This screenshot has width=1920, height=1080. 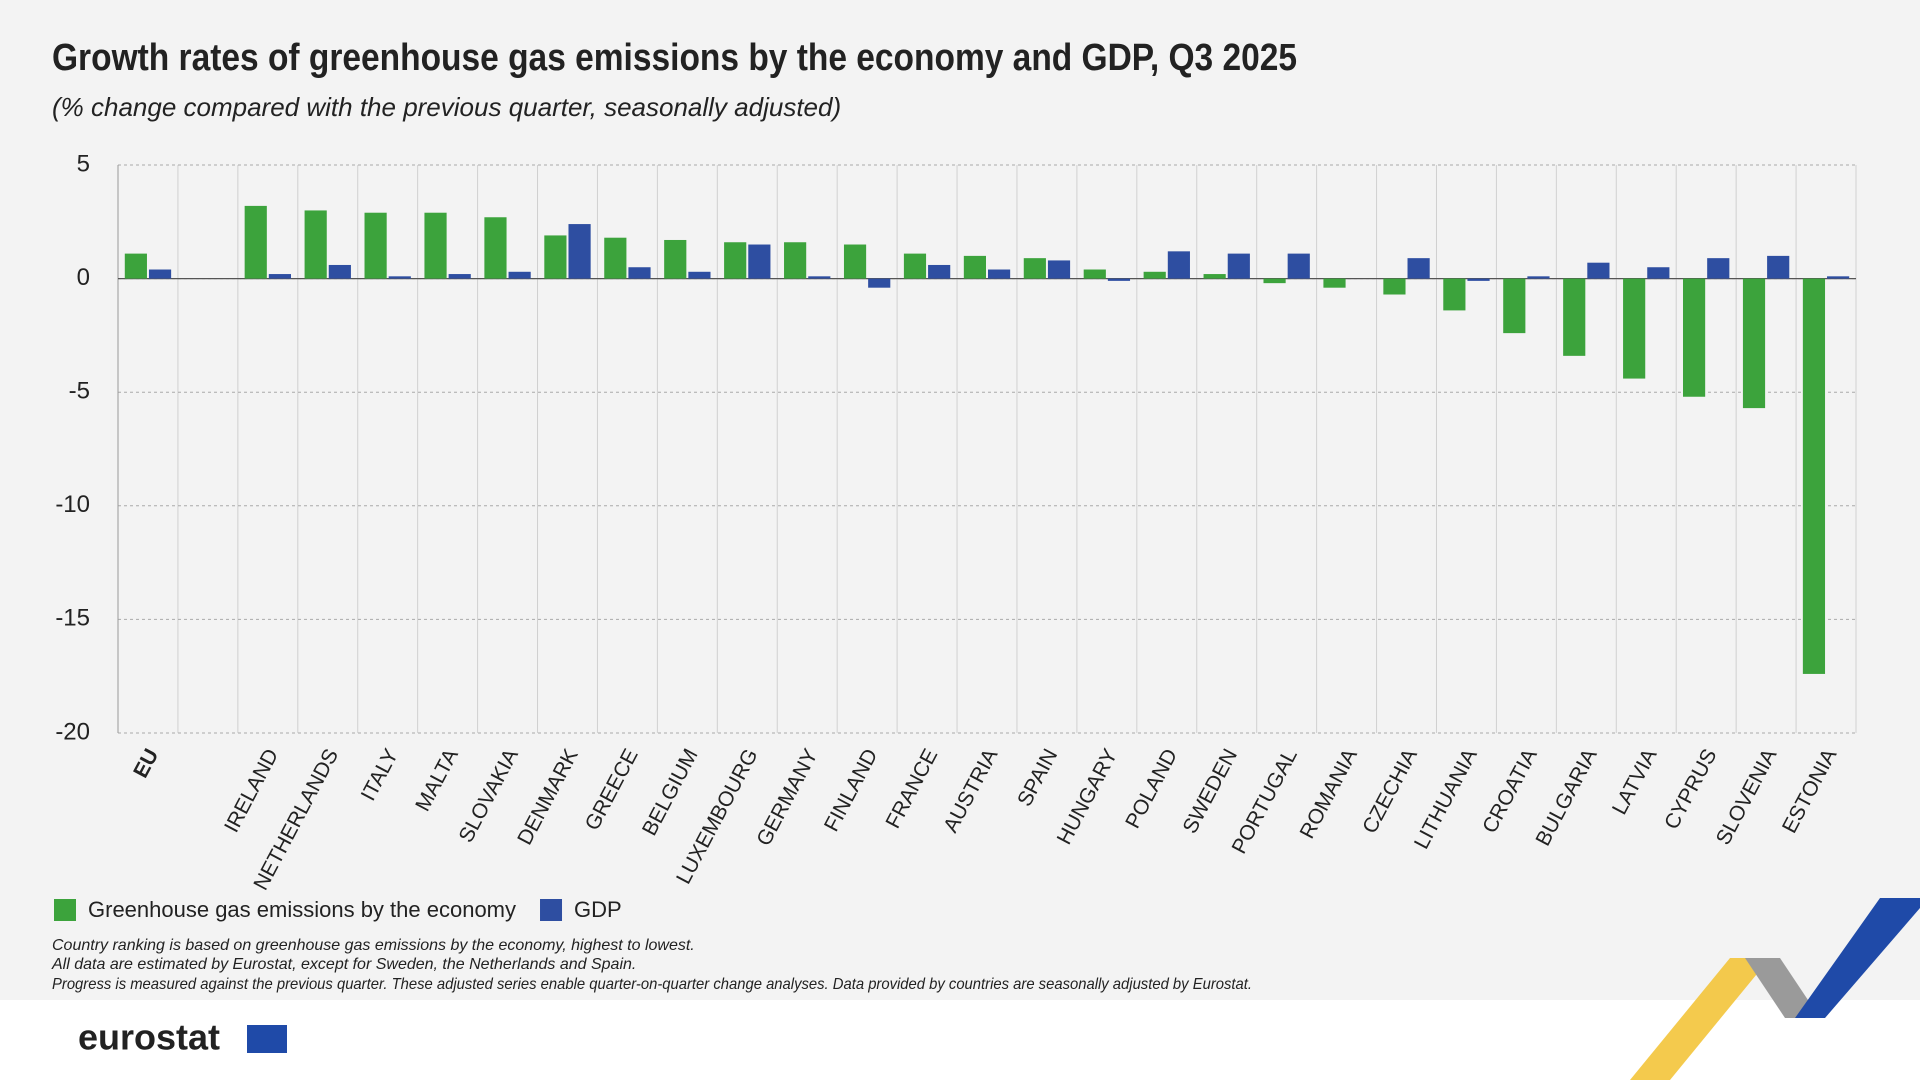 I want to click on footer-band, so click(x=960, y=1040).